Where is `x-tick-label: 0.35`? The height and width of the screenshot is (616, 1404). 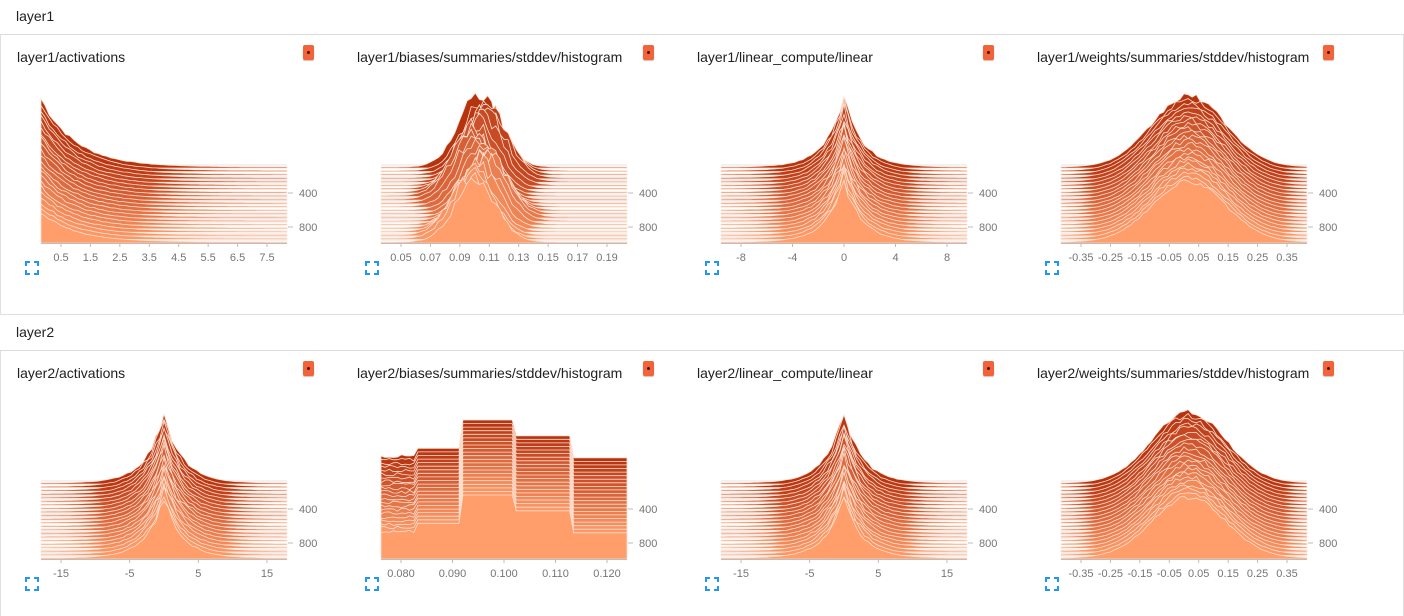
x-tick-label: 0.35 is located at coordinates (1286, 574).